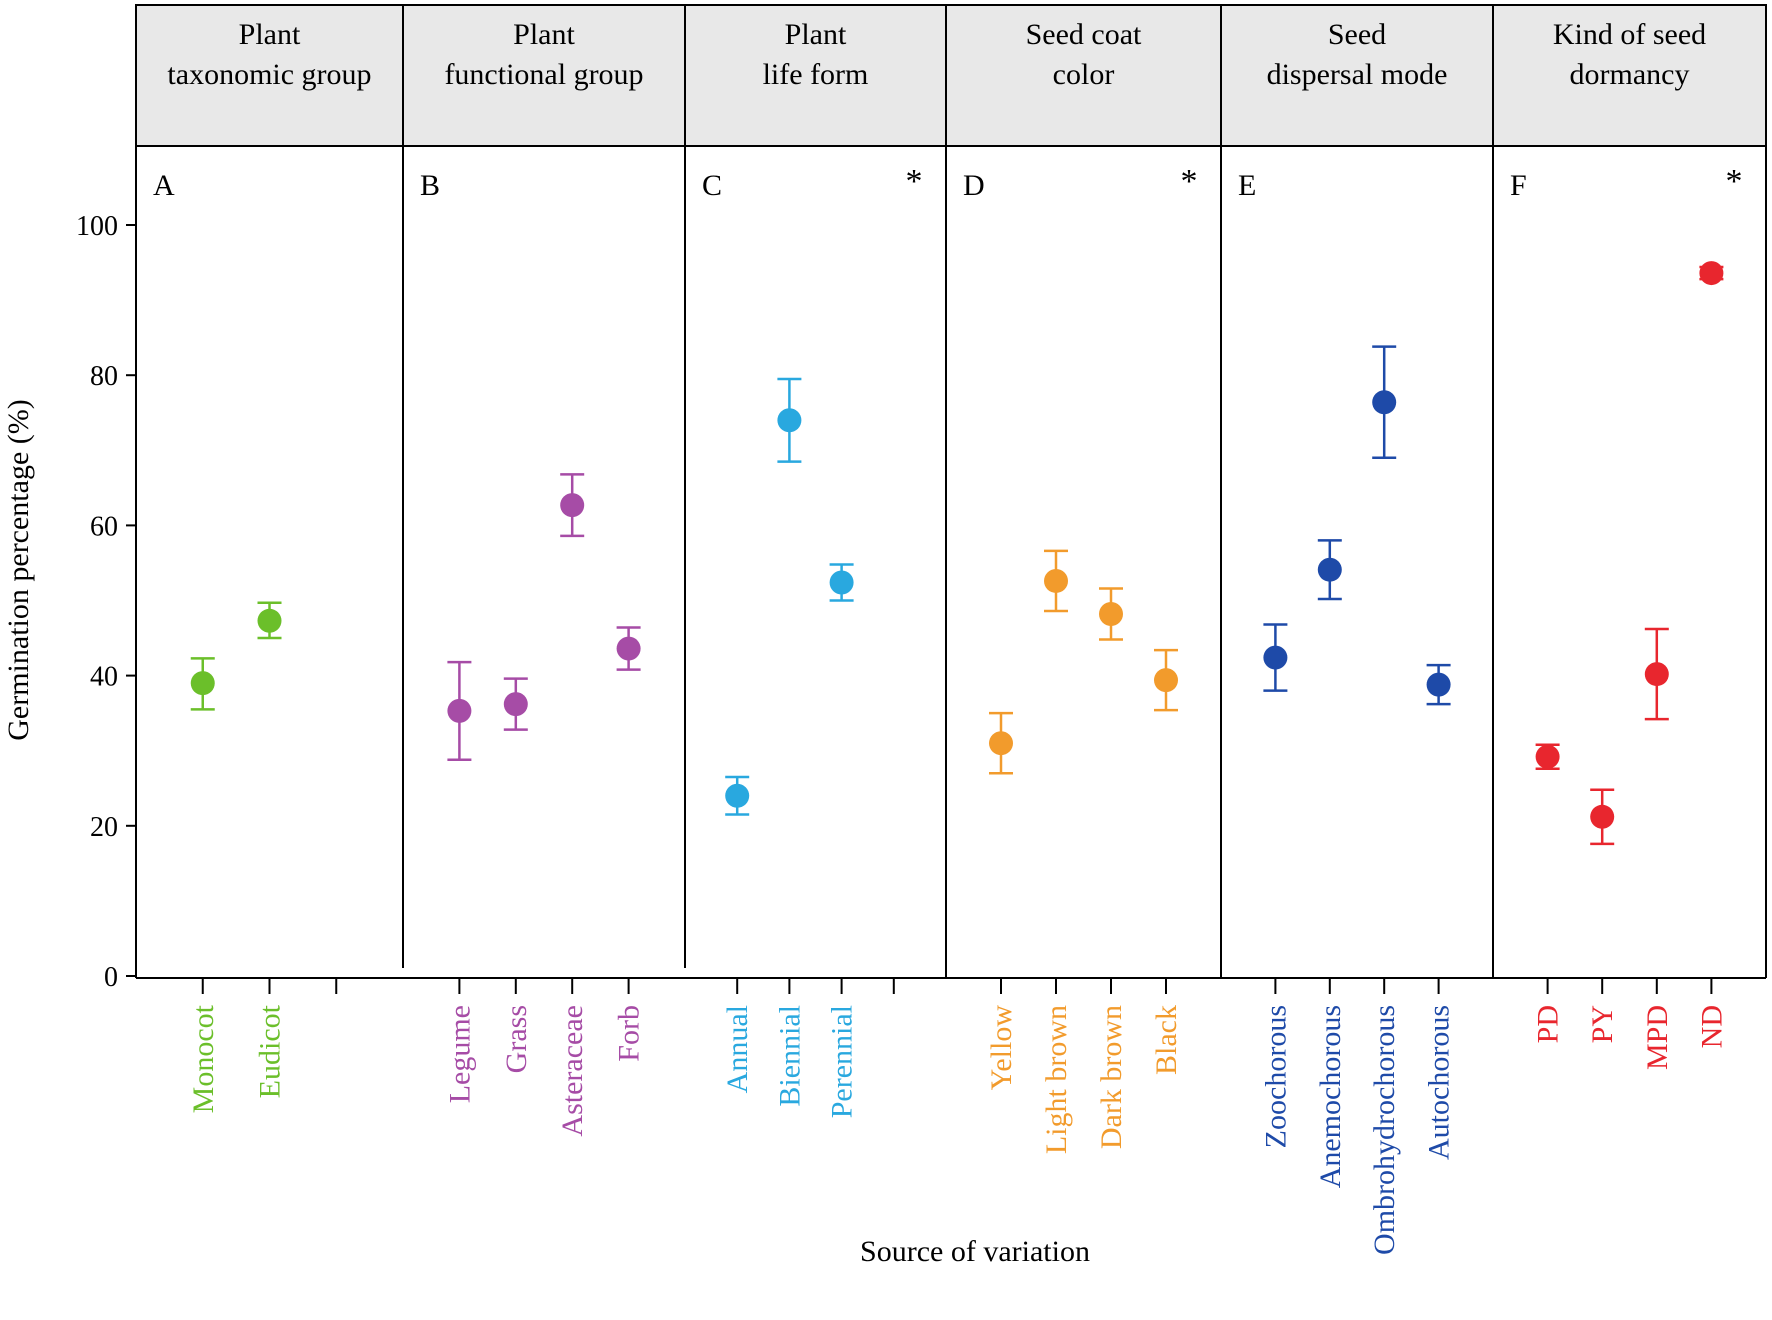 This screenshot has width=1772, height=1320. I want to click on category-label: MPD, so click(1657, 1037).